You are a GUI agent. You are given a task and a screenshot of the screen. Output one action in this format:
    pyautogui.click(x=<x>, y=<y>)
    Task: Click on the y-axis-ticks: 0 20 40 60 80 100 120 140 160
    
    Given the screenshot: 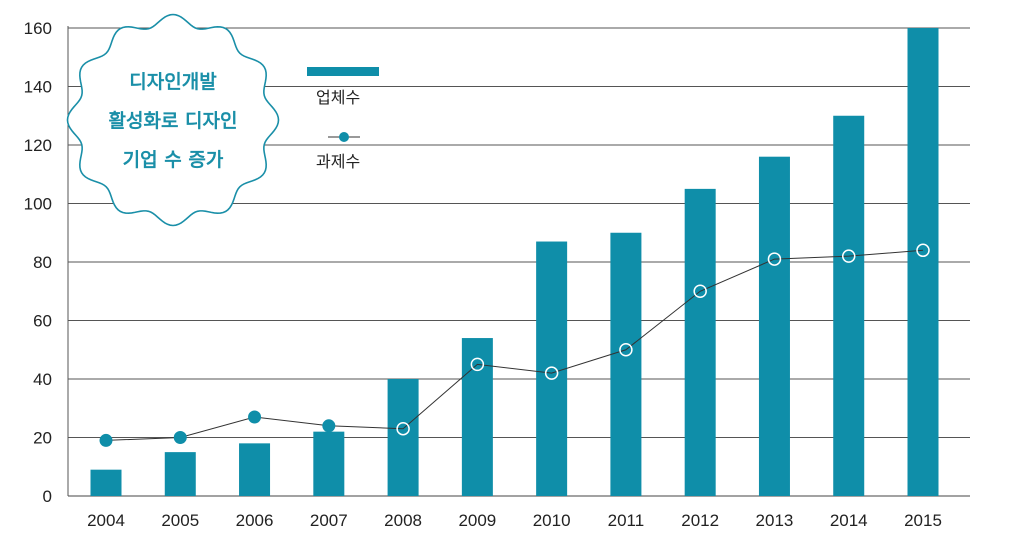 What is the action you would take?
    pyautogui.click(x=38, y=262)
    